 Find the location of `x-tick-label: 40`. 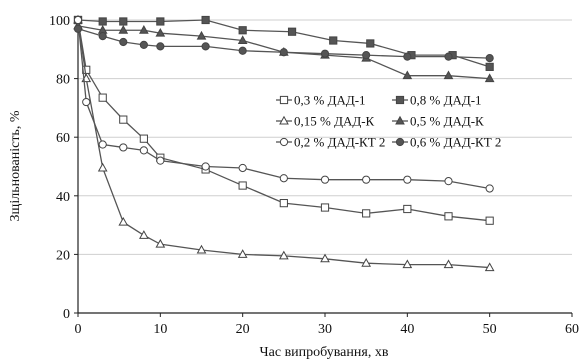

x-tick-label: 40 is located at coordinates (407, 329).